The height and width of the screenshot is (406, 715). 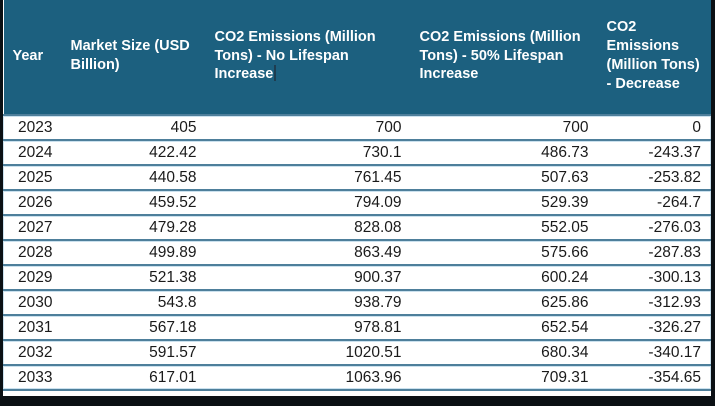 I want to click on table-row: 2030 543.8 938.79 625.86 -312.93, so click(x=357, y=302).